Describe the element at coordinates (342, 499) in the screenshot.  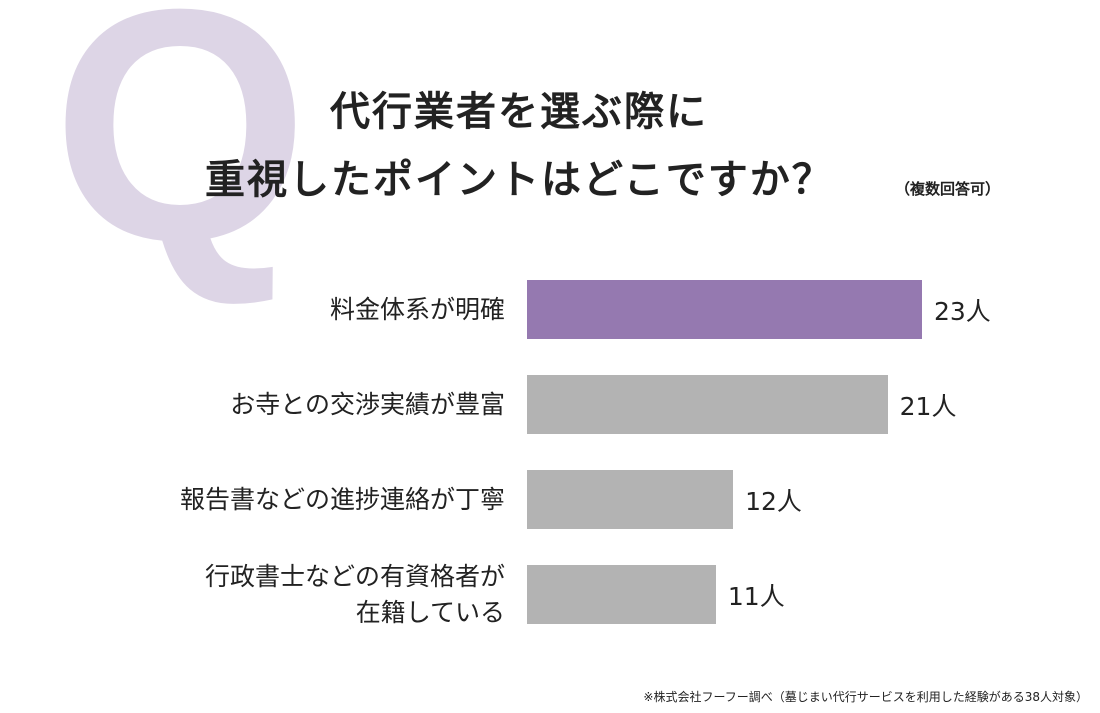
I see `category-label: 報告書などの進捗連絡が丁寧` at that location.